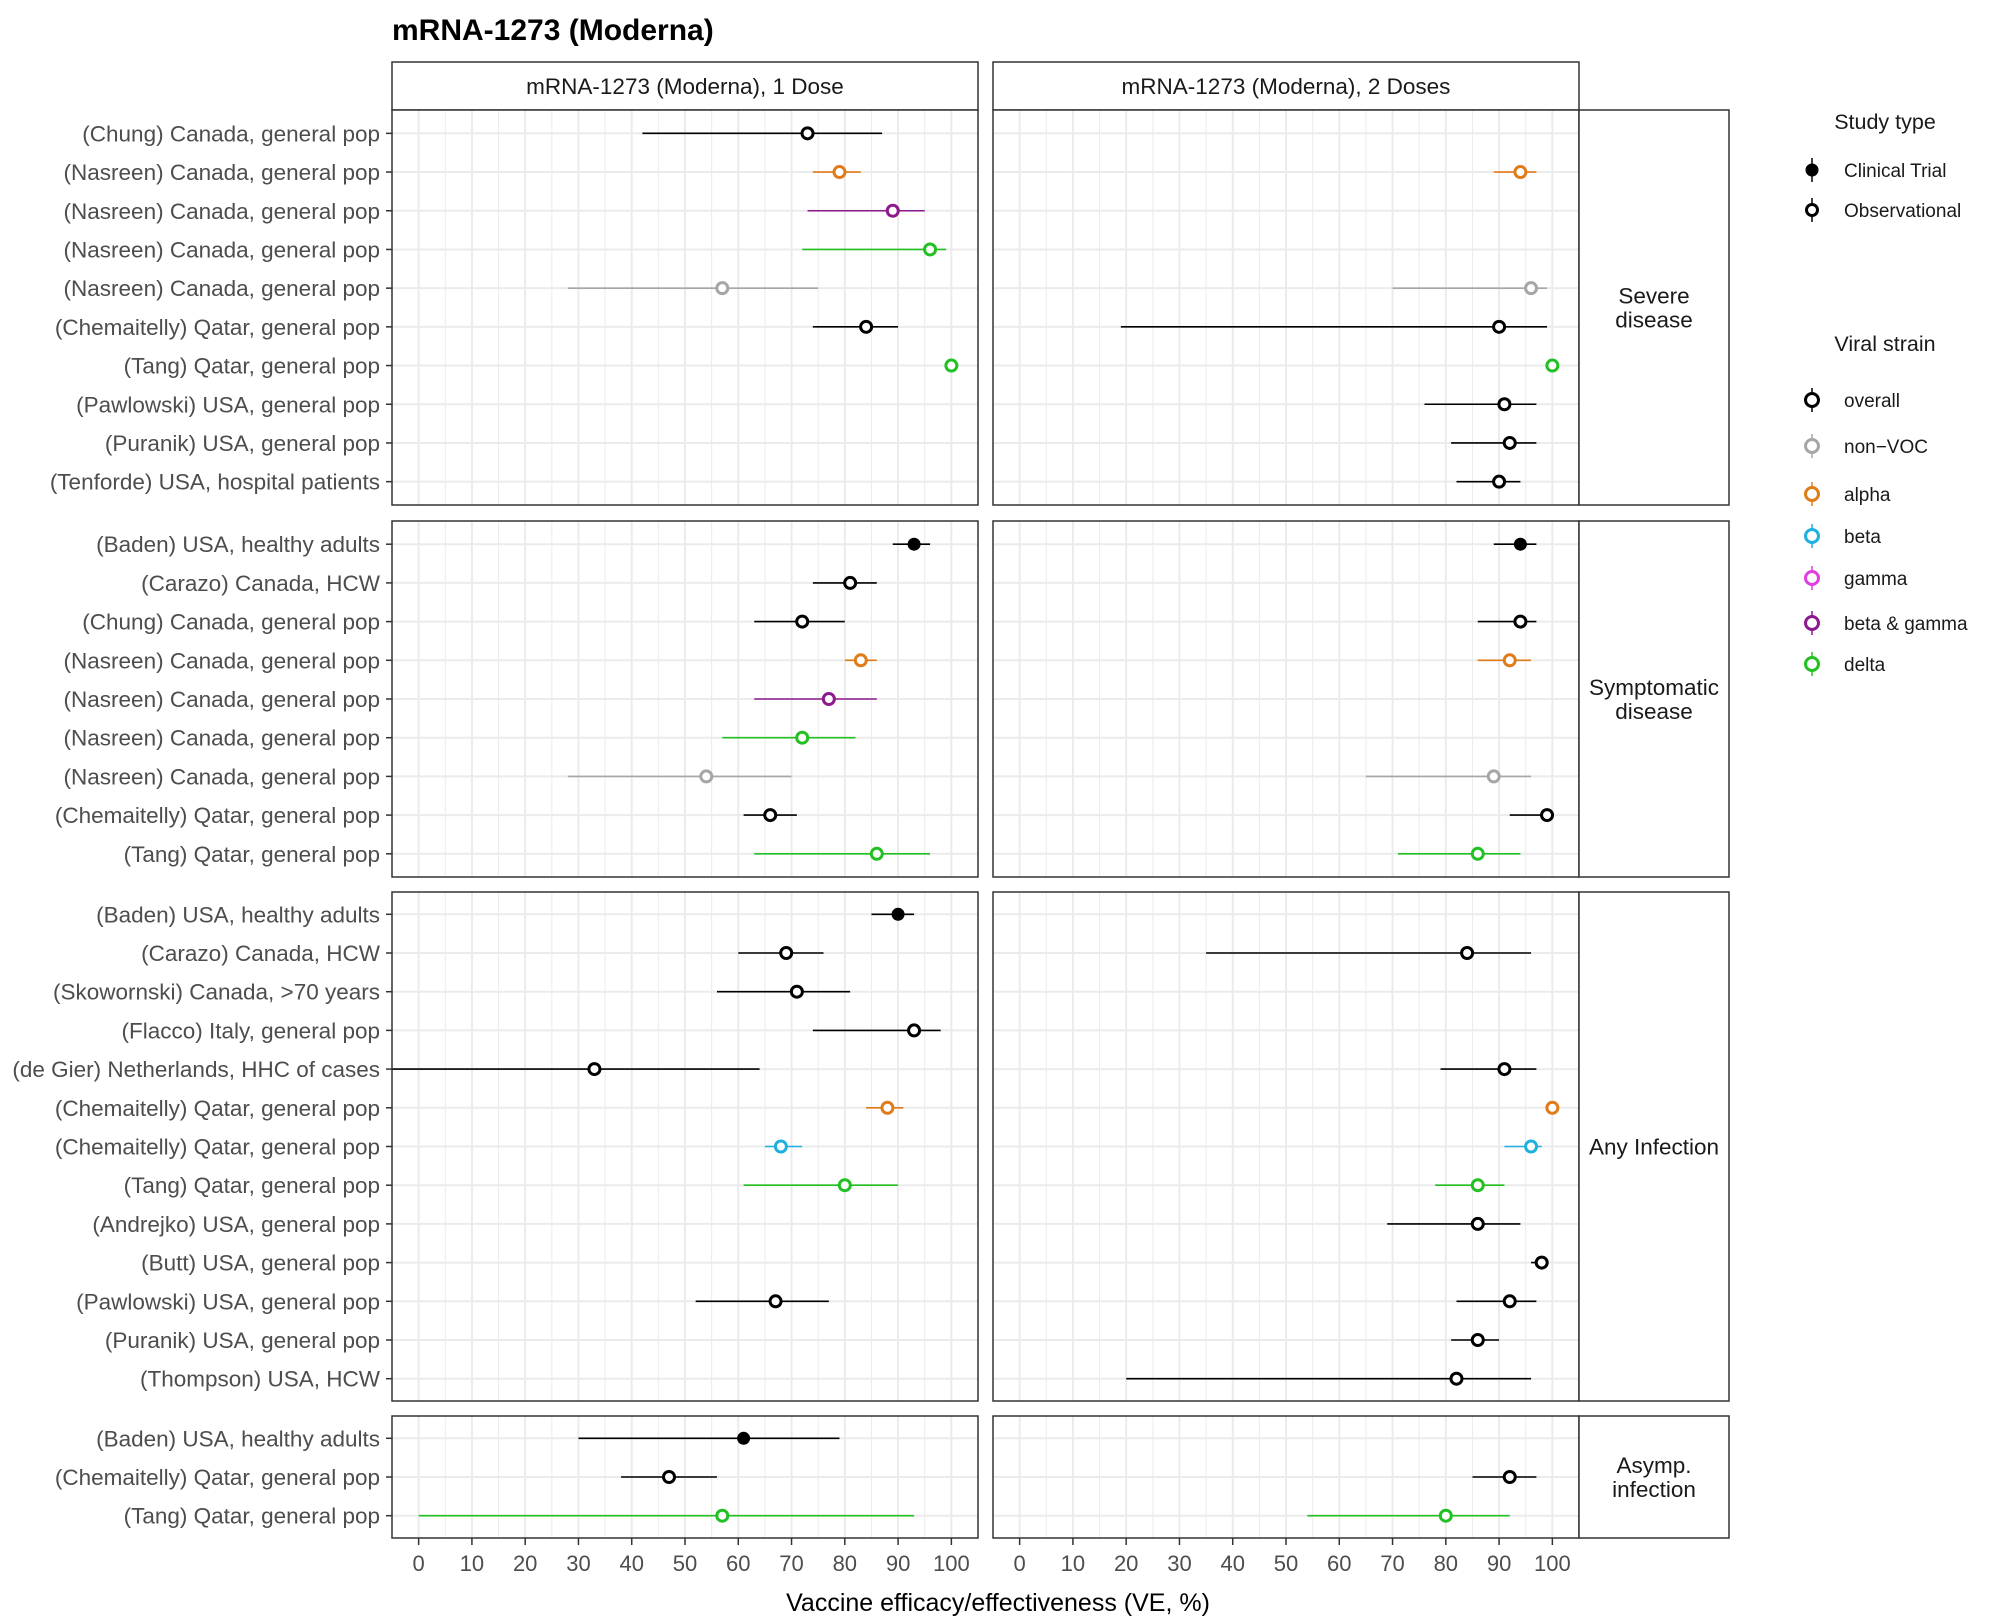 The width and height of the screenshot is (2004, 1617). What do you see at coordinates (1073, 1563) in the screenshot?
I see `x-tick-label: 10` at bounding box center [1073, 1563].